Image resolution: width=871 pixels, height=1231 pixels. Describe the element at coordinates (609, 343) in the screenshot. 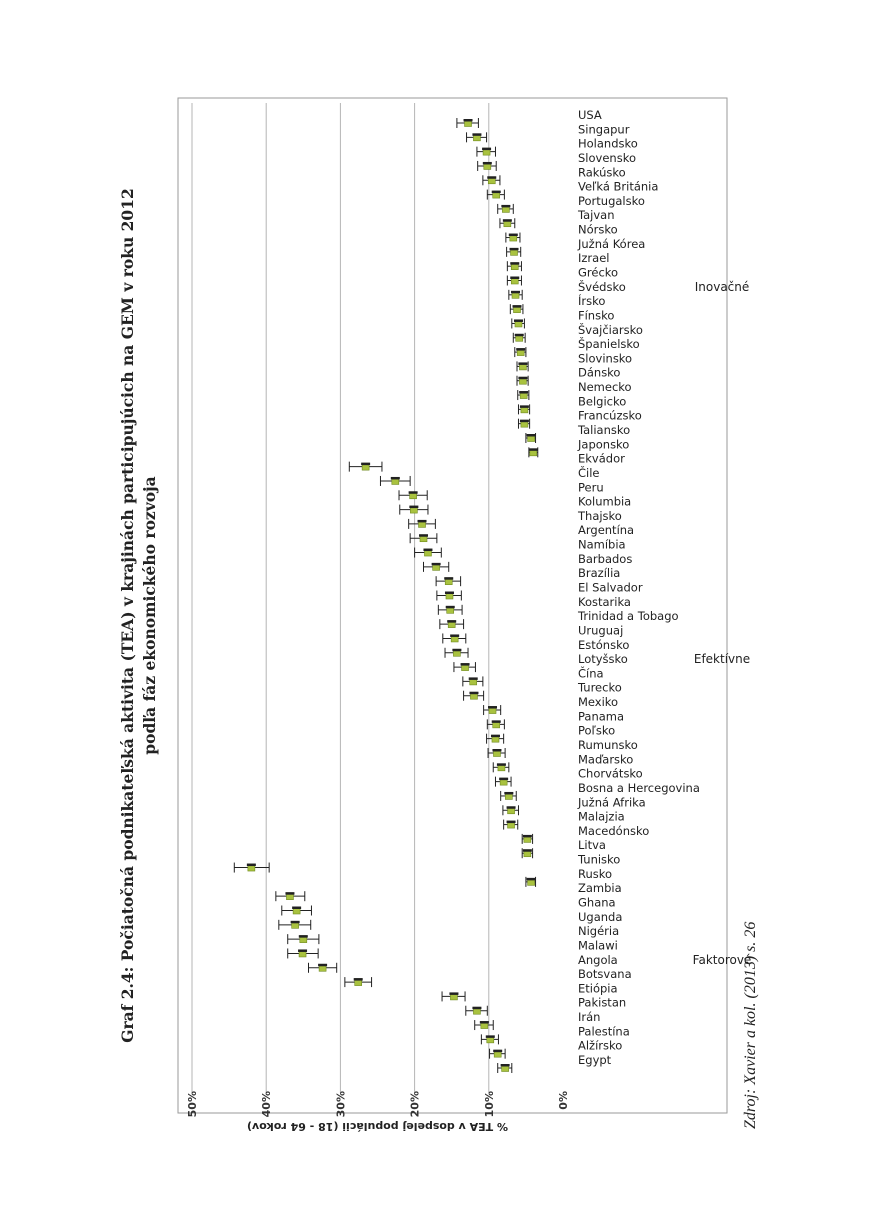

I see `category-label: Španielsko` at that location.